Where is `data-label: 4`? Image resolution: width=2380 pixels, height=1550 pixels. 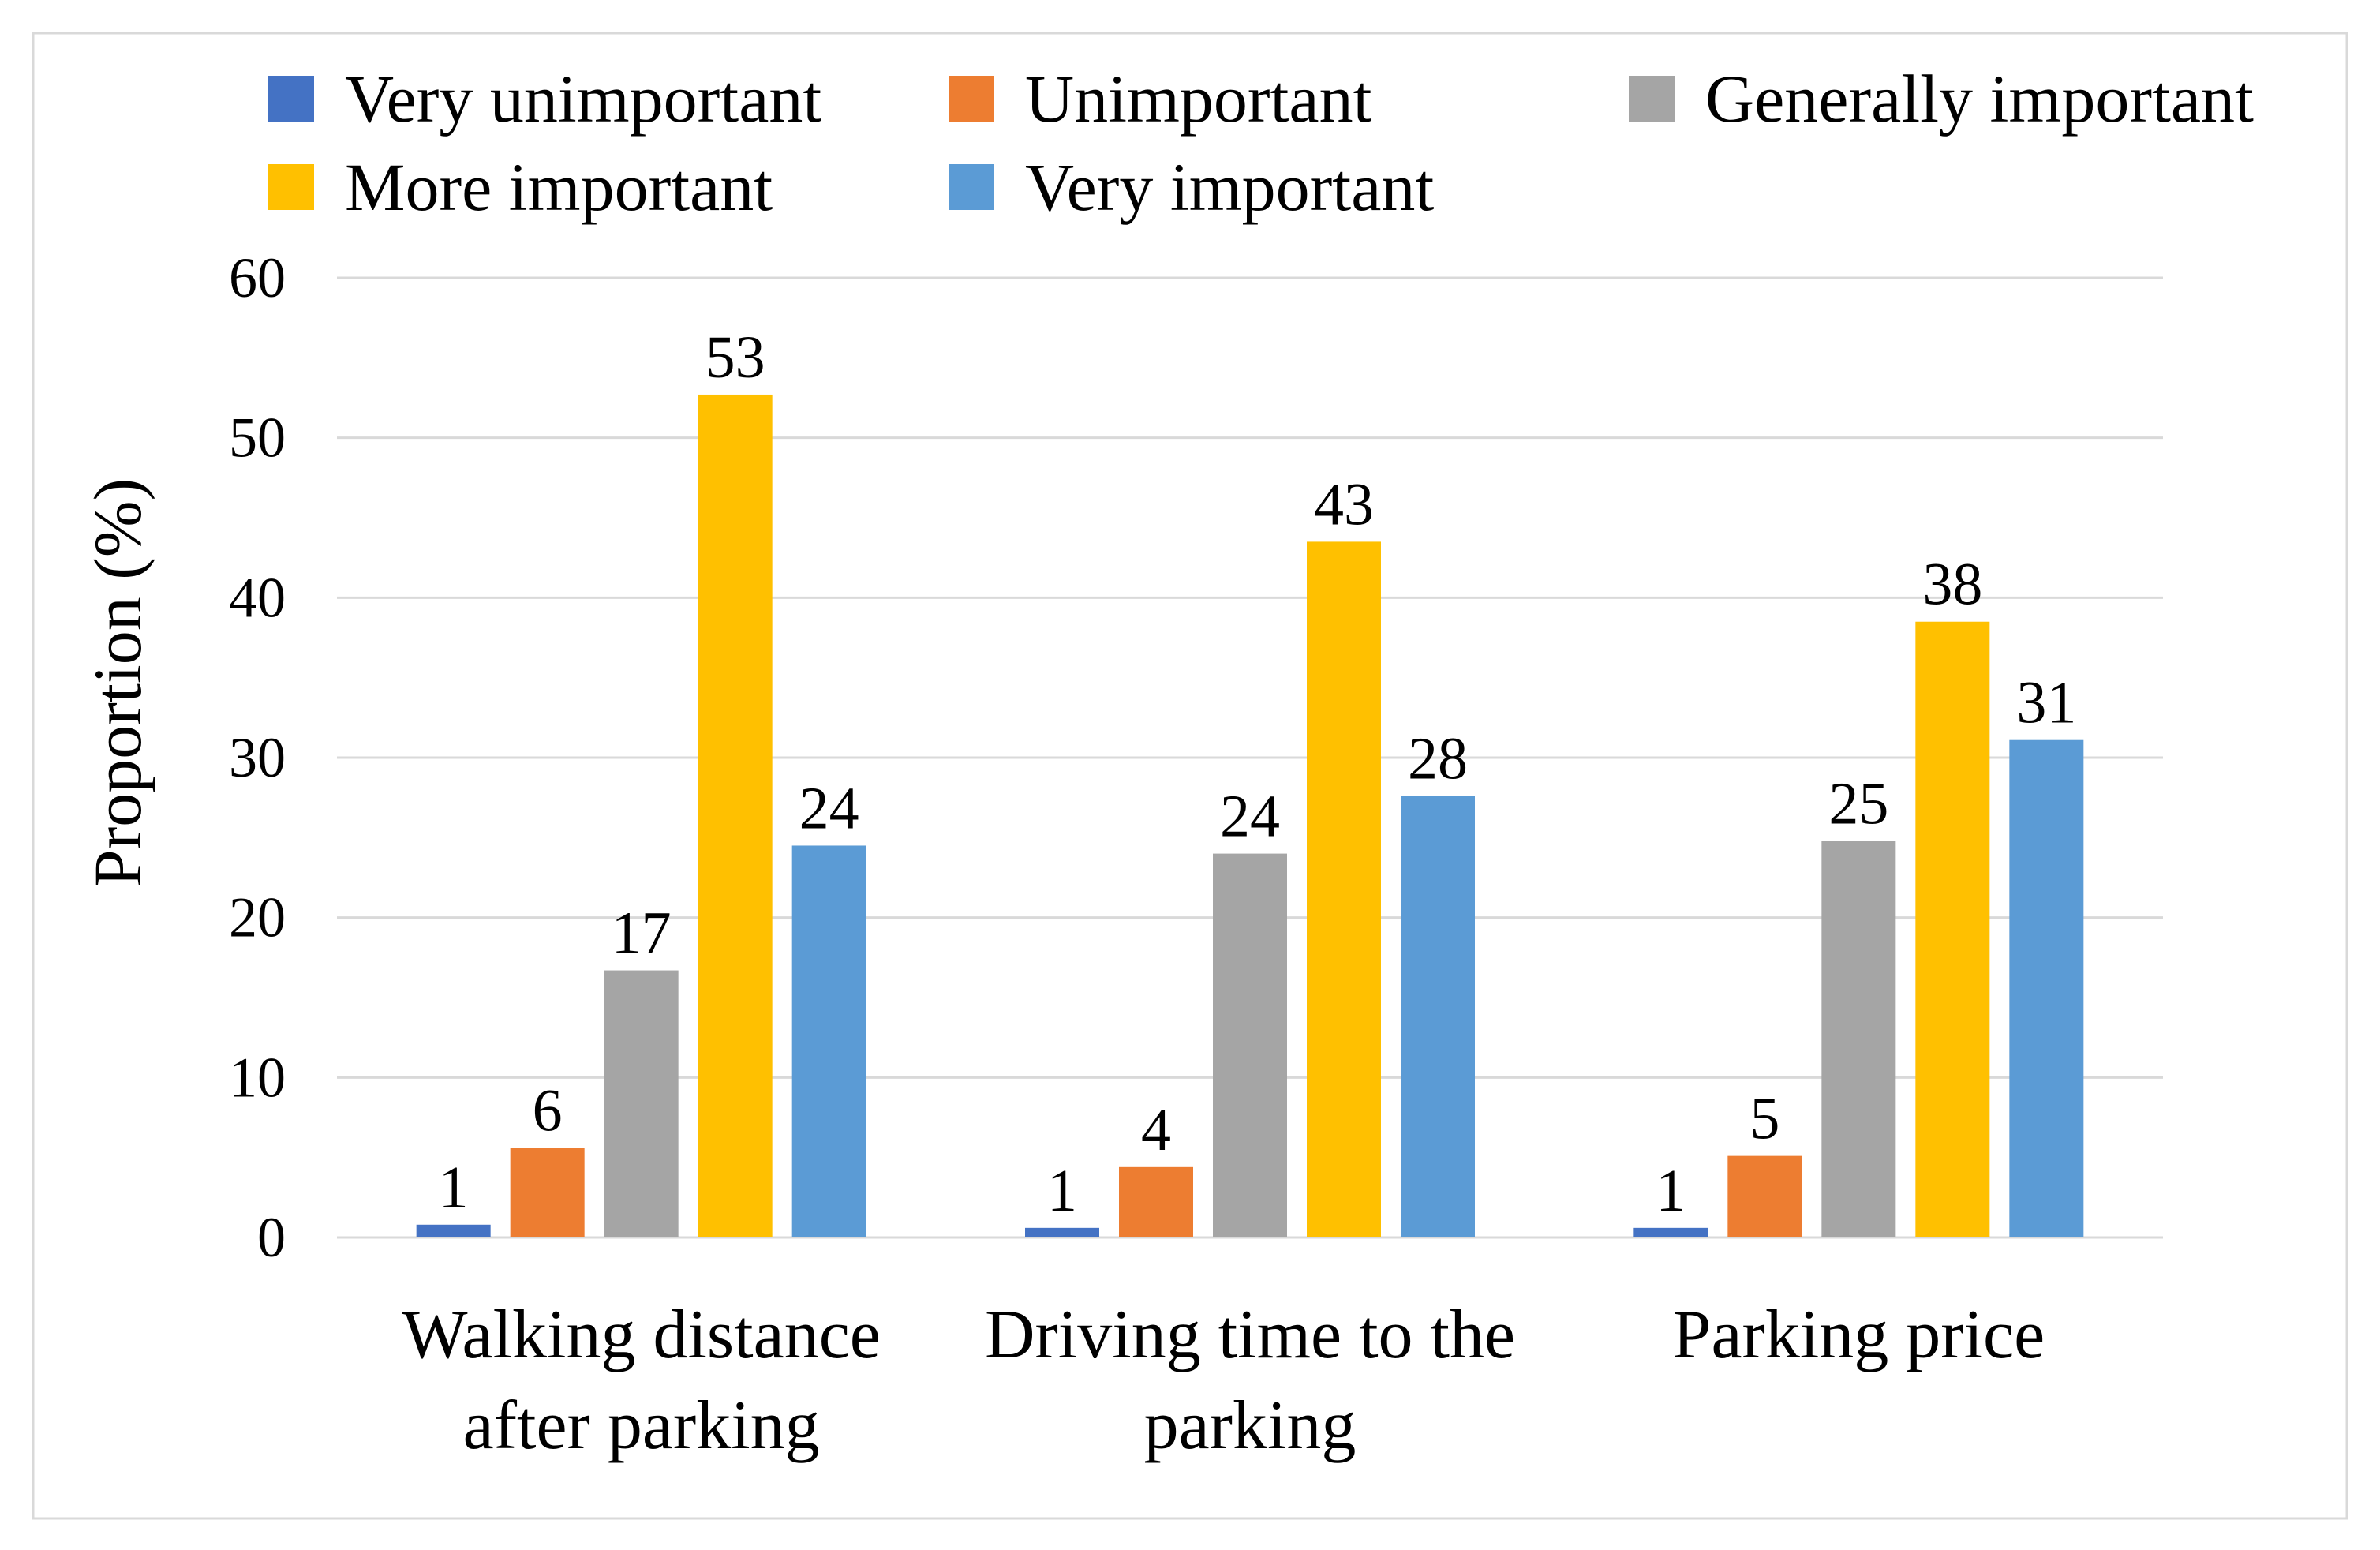
data-label: 4 is located at coordinates (1156, 1130).